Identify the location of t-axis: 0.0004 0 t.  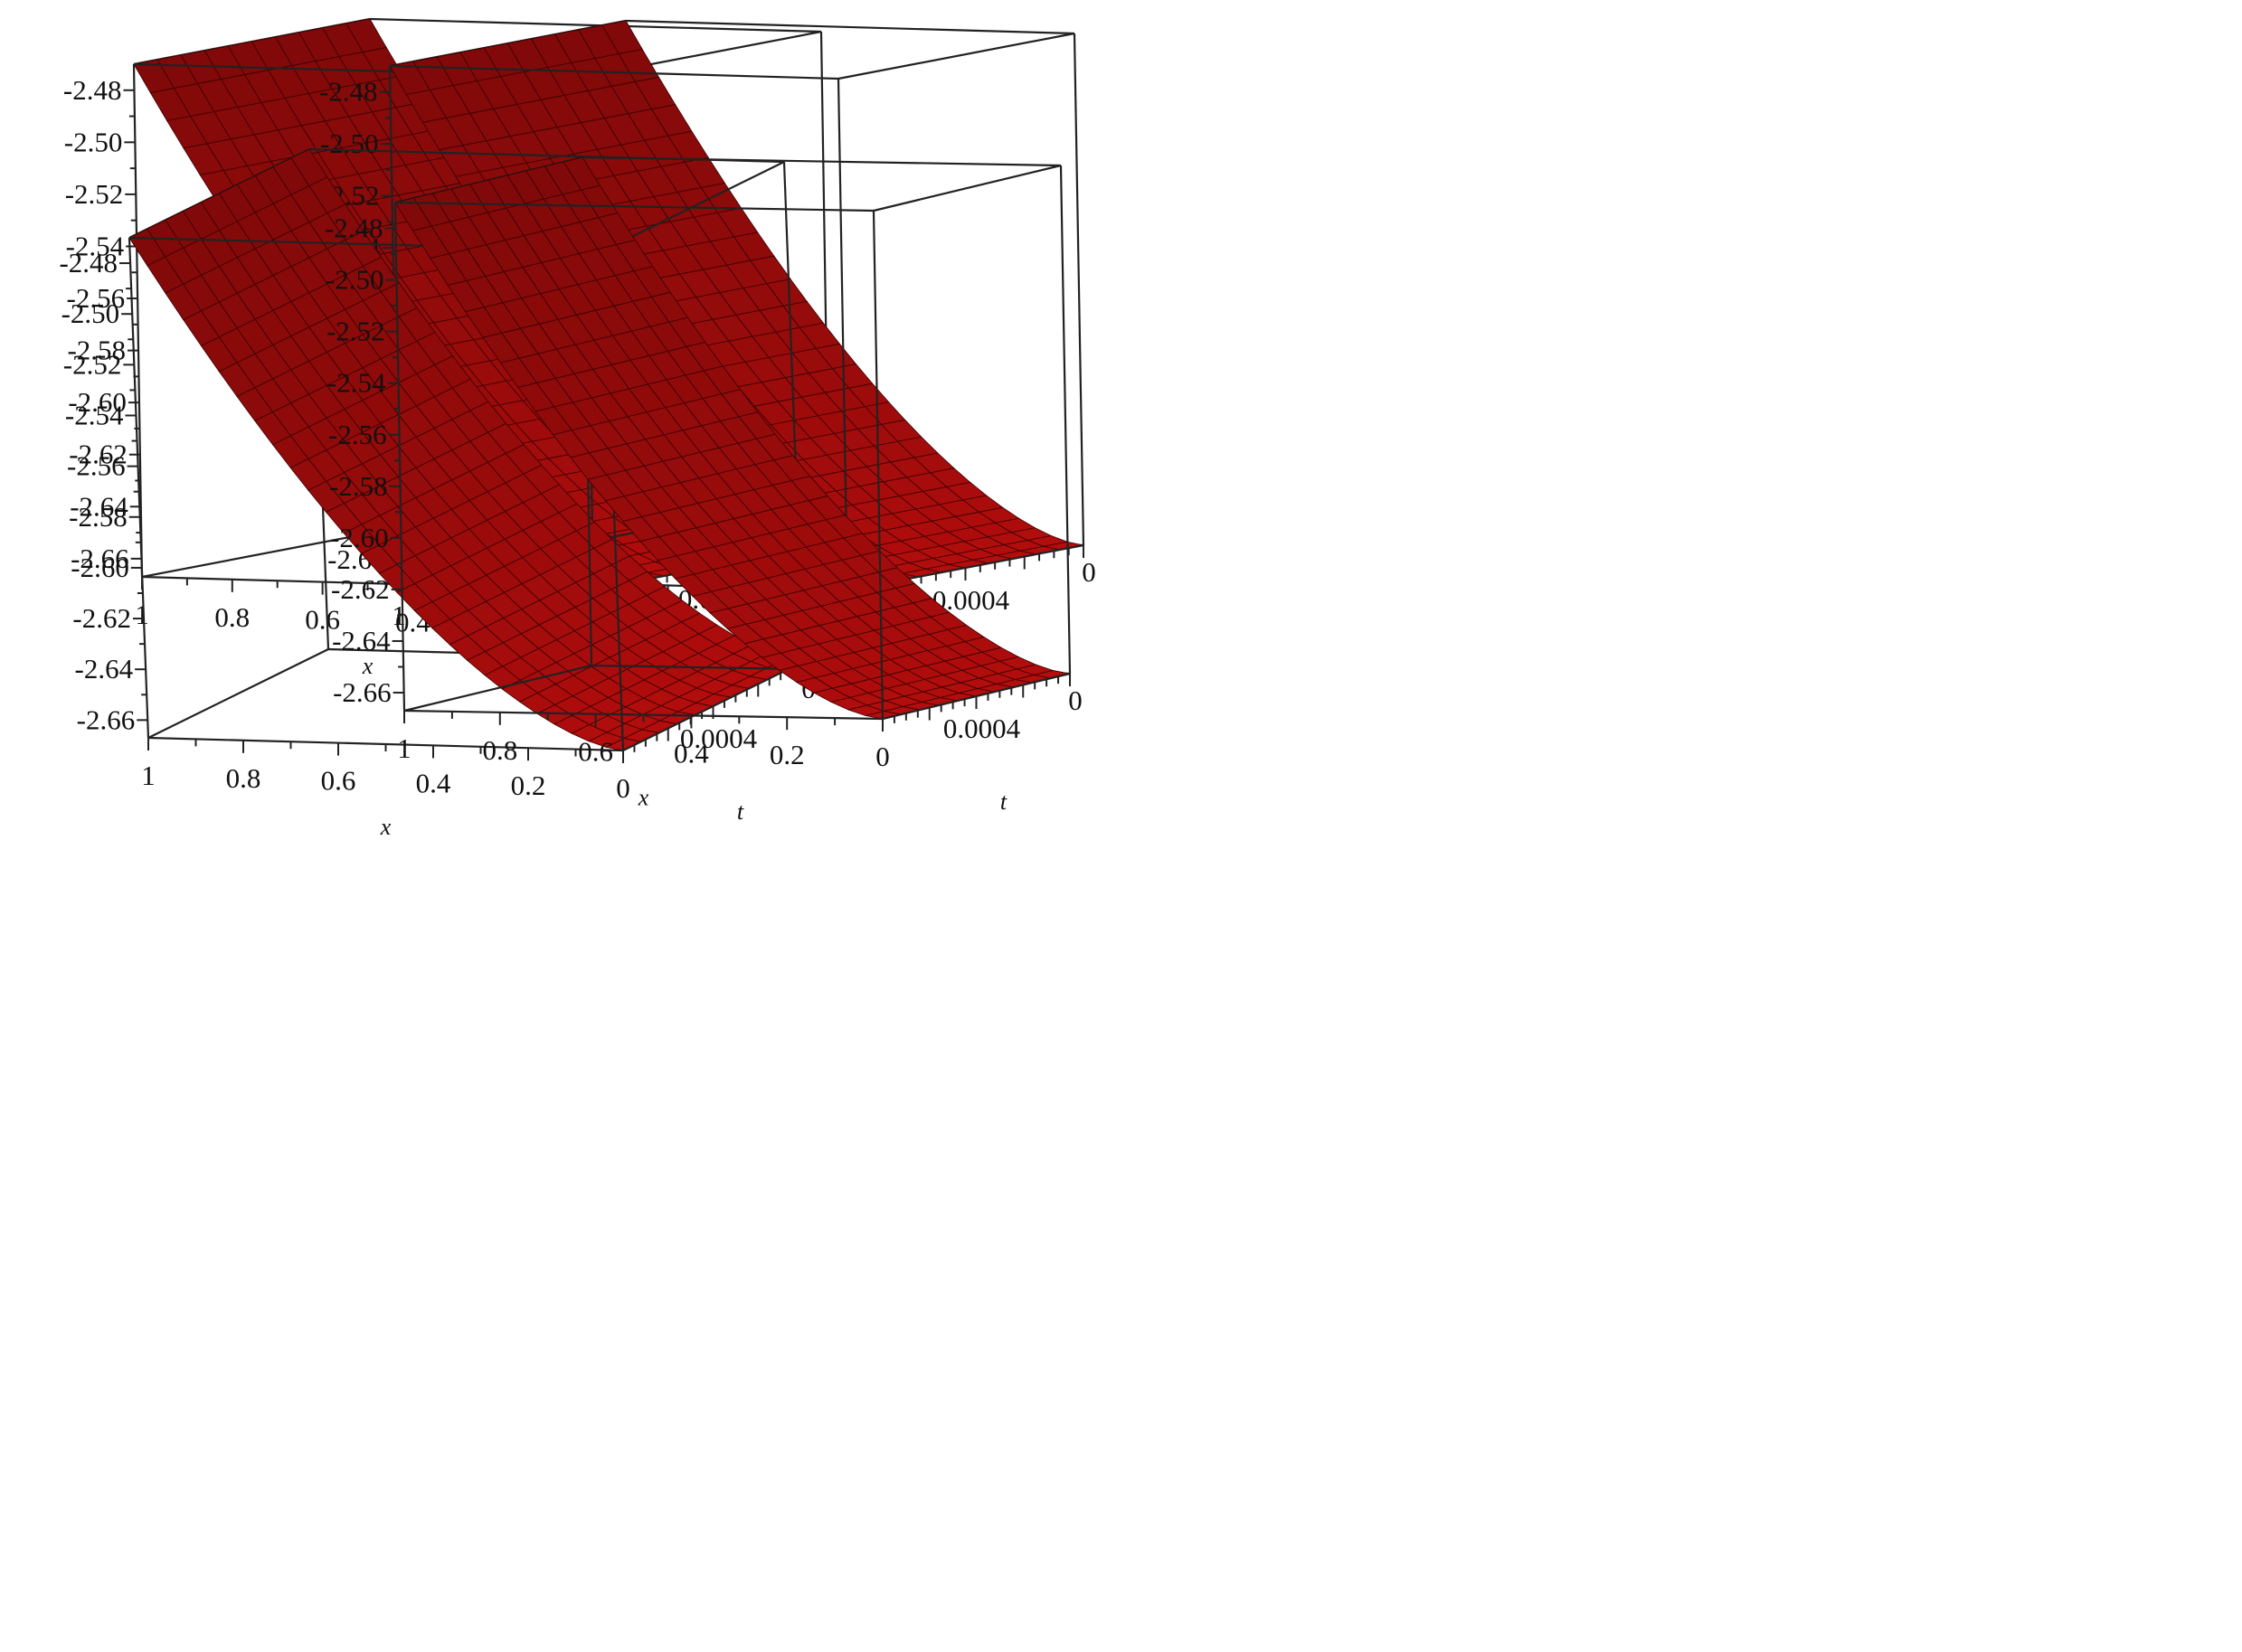
(983, 744).